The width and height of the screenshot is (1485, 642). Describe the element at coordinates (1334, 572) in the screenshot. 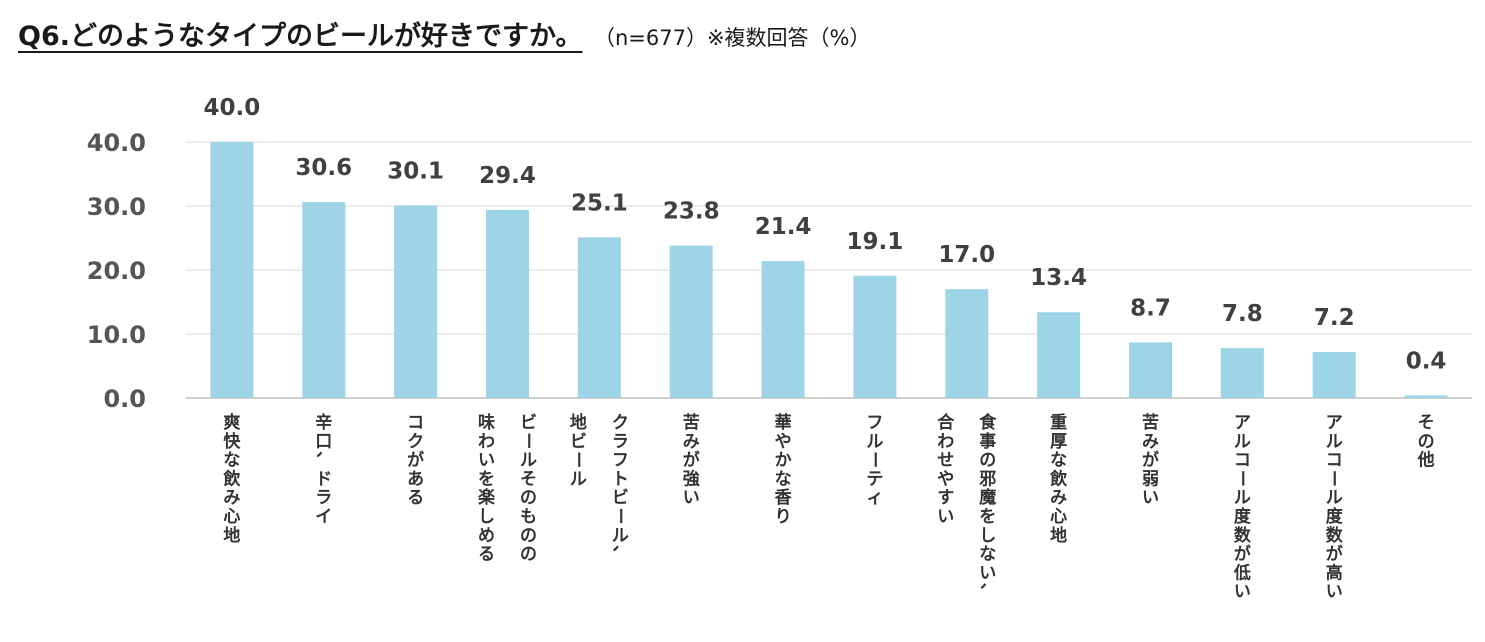

I see `category-label-char: 高` at that location.